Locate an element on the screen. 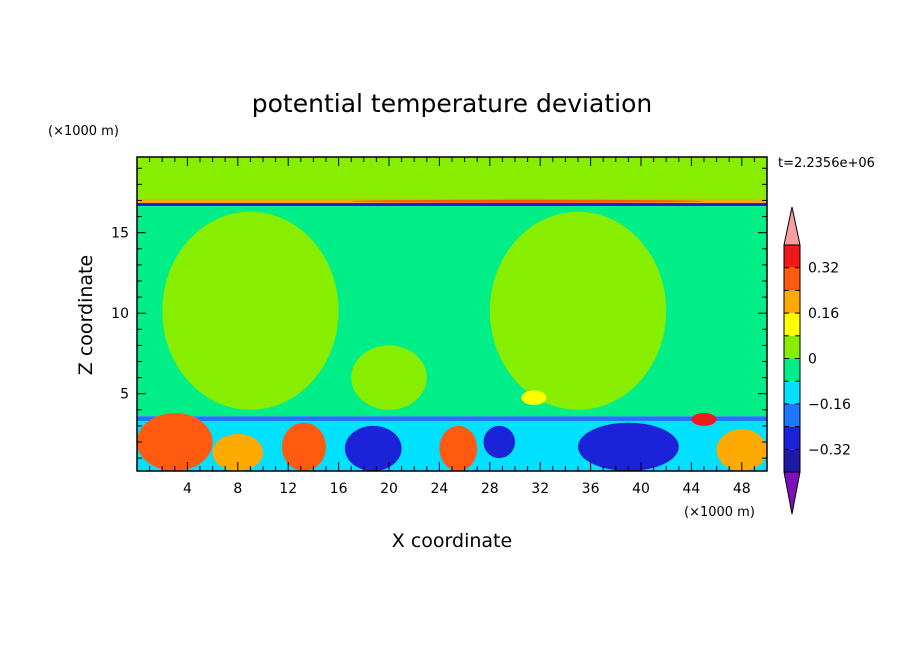 The height and width of the screenshot is (654, 904). y-unit-label: (×1000 m) is located at coordinates (83, 131).